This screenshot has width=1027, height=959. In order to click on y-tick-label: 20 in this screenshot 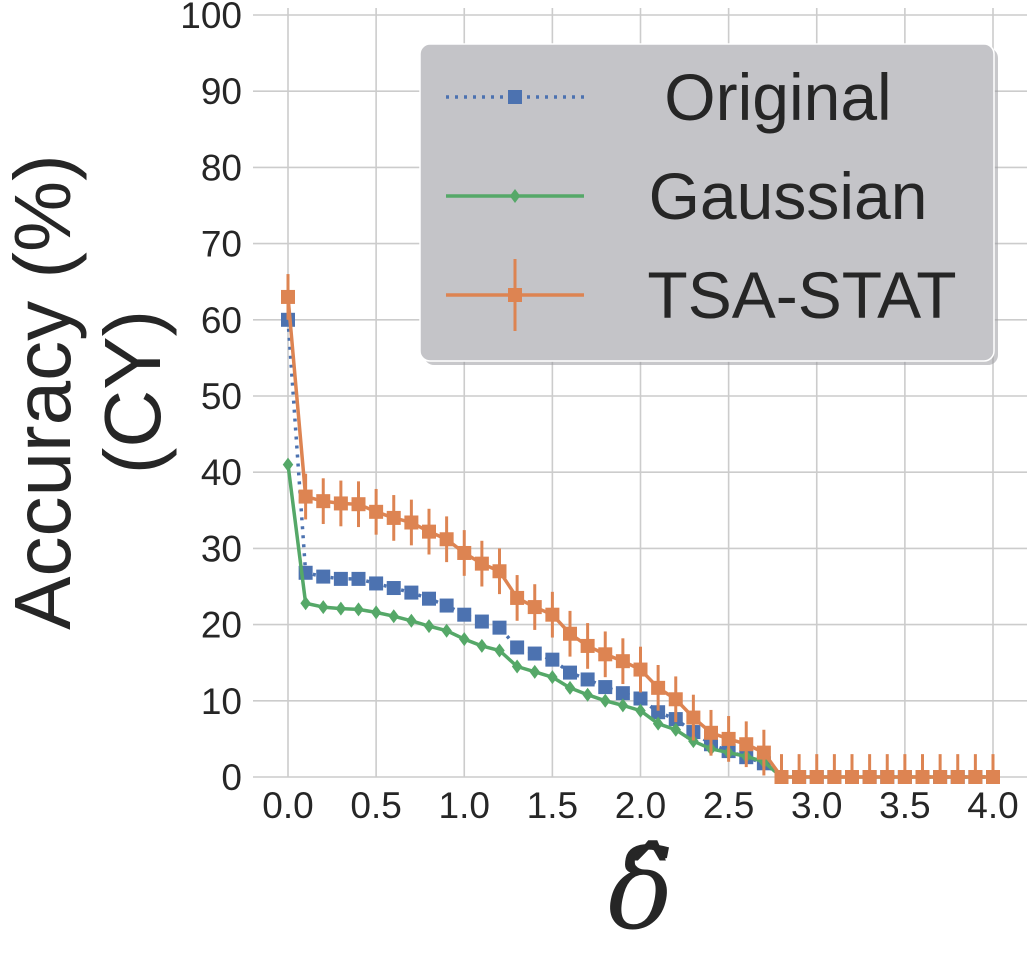, I will do `click(221, 625)`.